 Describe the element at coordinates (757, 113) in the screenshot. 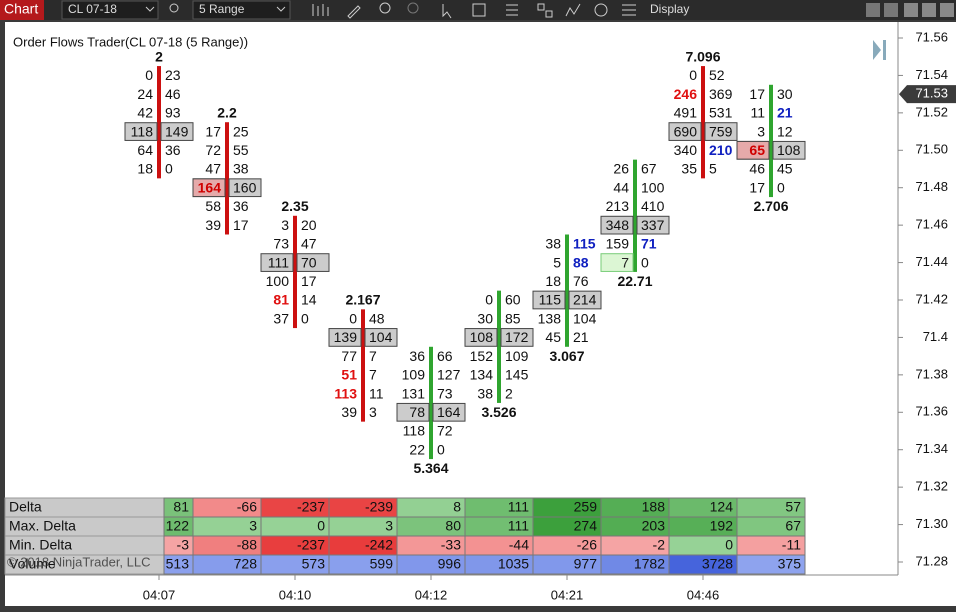

I see `bid-volume: 11` at that location.